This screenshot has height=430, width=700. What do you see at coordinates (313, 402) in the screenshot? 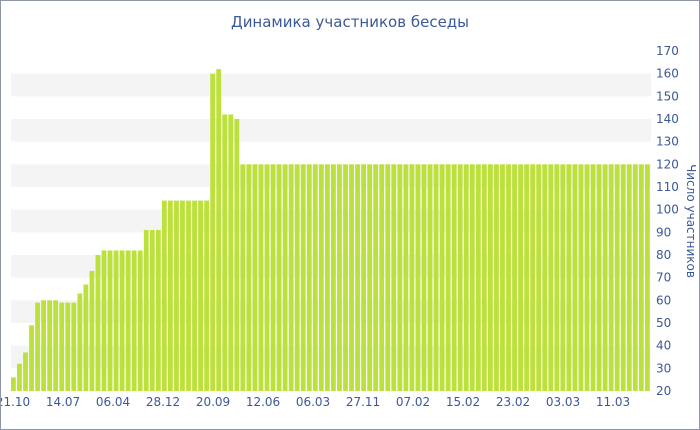
I see `x-tick-label: 06.03` at bounding box center [313, 402].